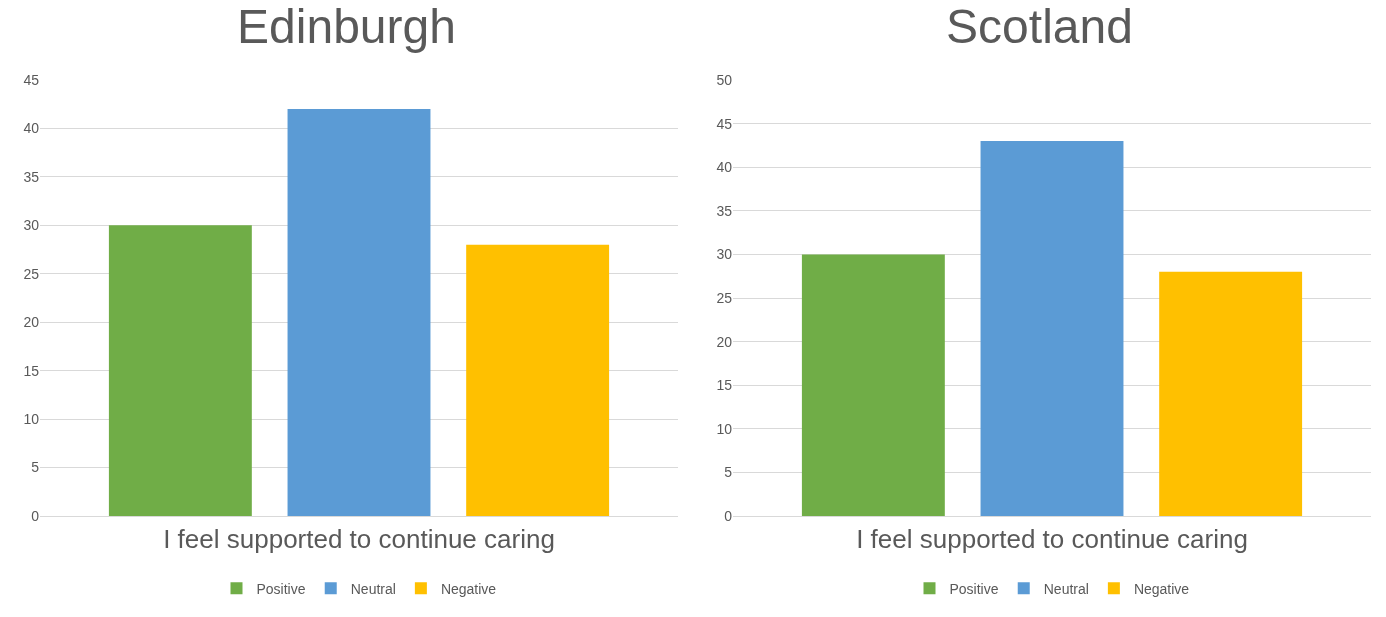 The height and width of the screenshot is (617, 1386). Describe the element at coordinates (724, 79) in the screenshot. I see `y-tick-label: 50` at that location.